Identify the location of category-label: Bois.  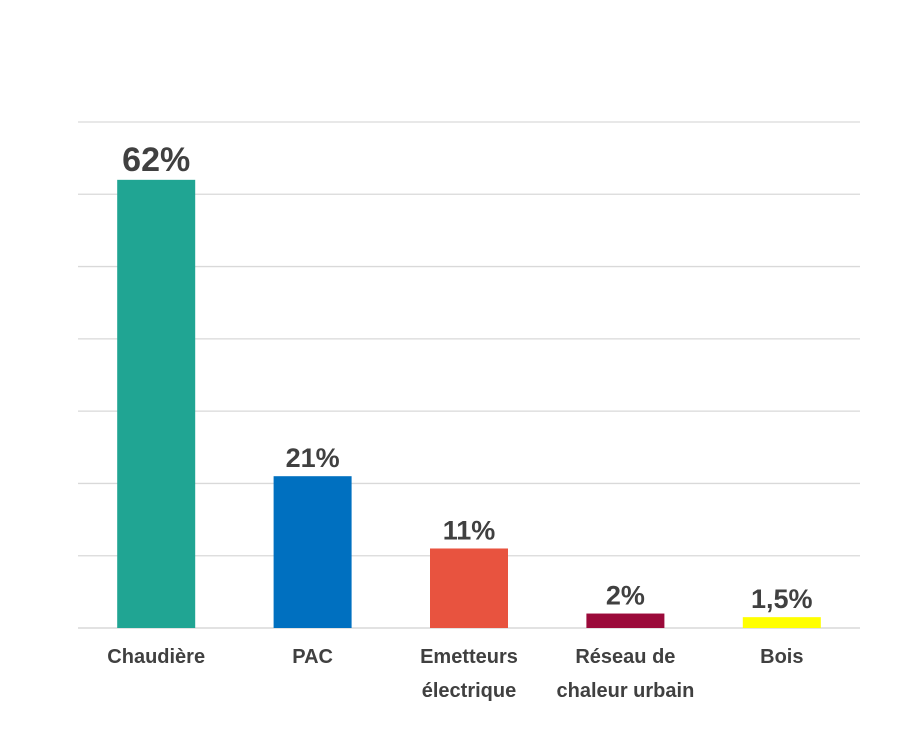
(781, 657).